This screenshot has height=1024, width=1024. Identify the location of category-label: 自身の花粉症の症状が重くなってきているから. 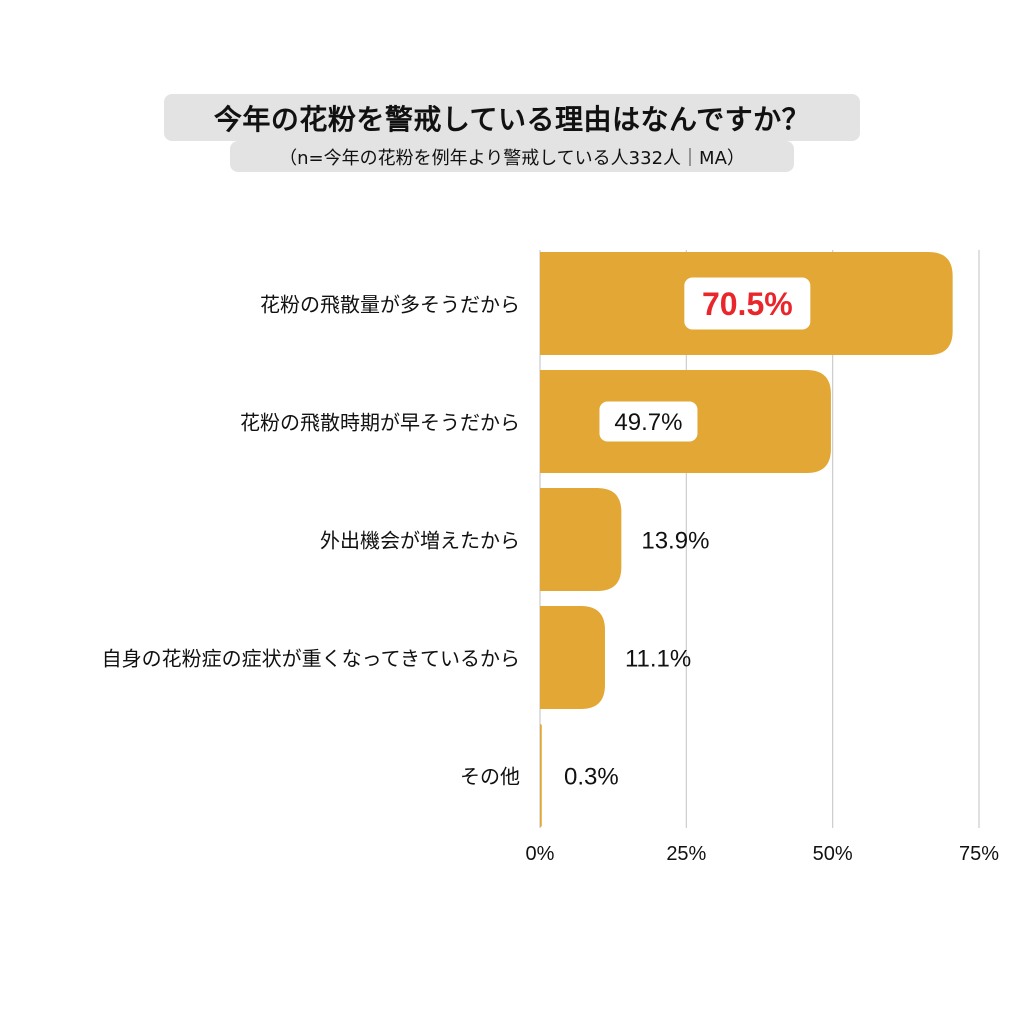
(311, 659).